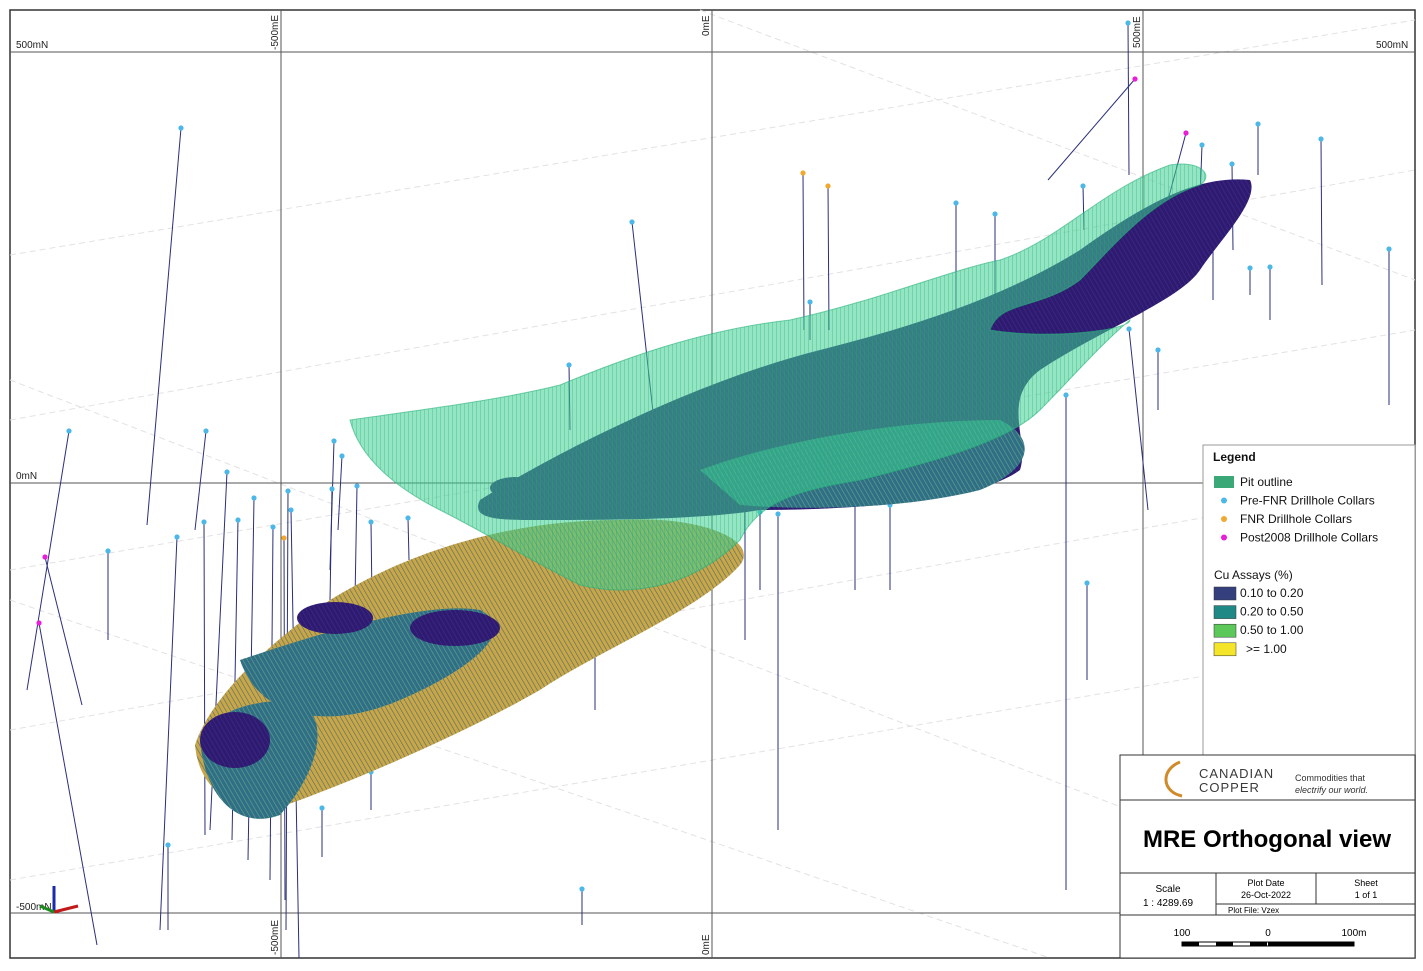 This screenshot has width=1423, height=971. I want to click on legend-label: 0.20 to 0.50, so click(1272, 612).